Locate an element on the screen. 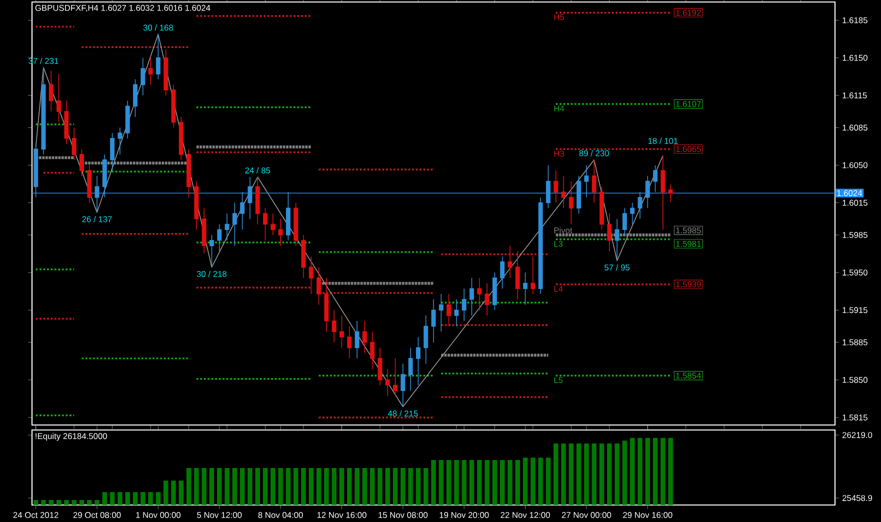 The width and height of the screenshot is (881, 522). y-tick-label: 1.6115 is located at coordinates (854, 95).